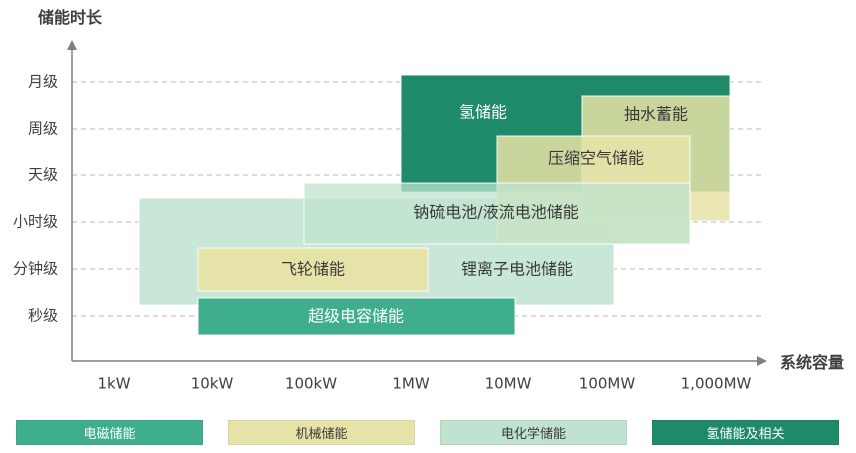 This screenshot has height=453, width=856. Describe the element at coordinates (508, 384) in the screenshot. I see `x-tick-label: 10MW` at that location.